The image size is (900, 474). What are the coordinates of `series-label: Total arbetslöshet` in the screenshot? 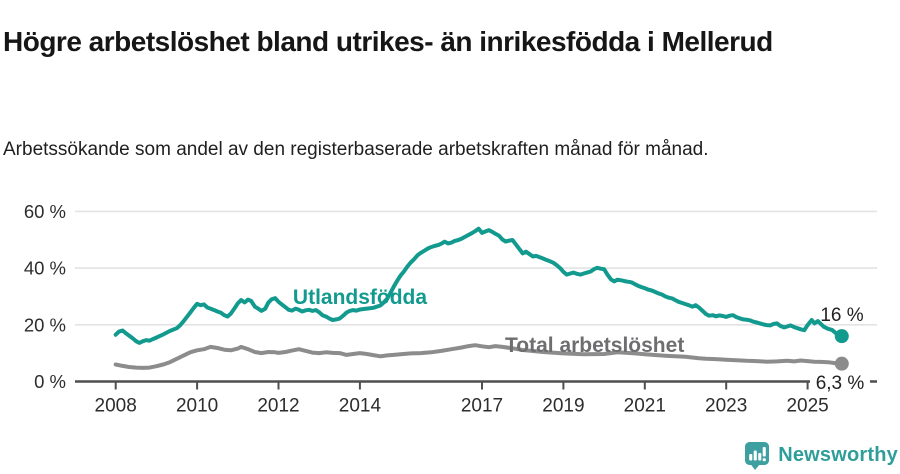 It's located at (594, 345).